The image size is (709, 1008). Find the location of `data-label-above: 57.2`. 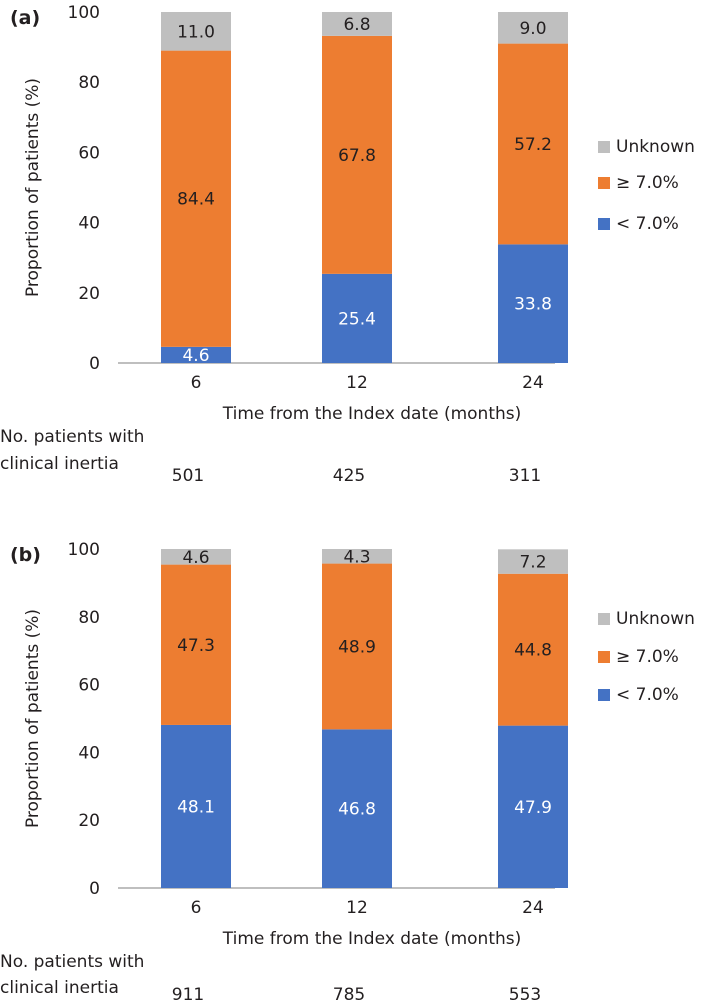

data-label-above: 57.2 is located at coordinates (533, 145).